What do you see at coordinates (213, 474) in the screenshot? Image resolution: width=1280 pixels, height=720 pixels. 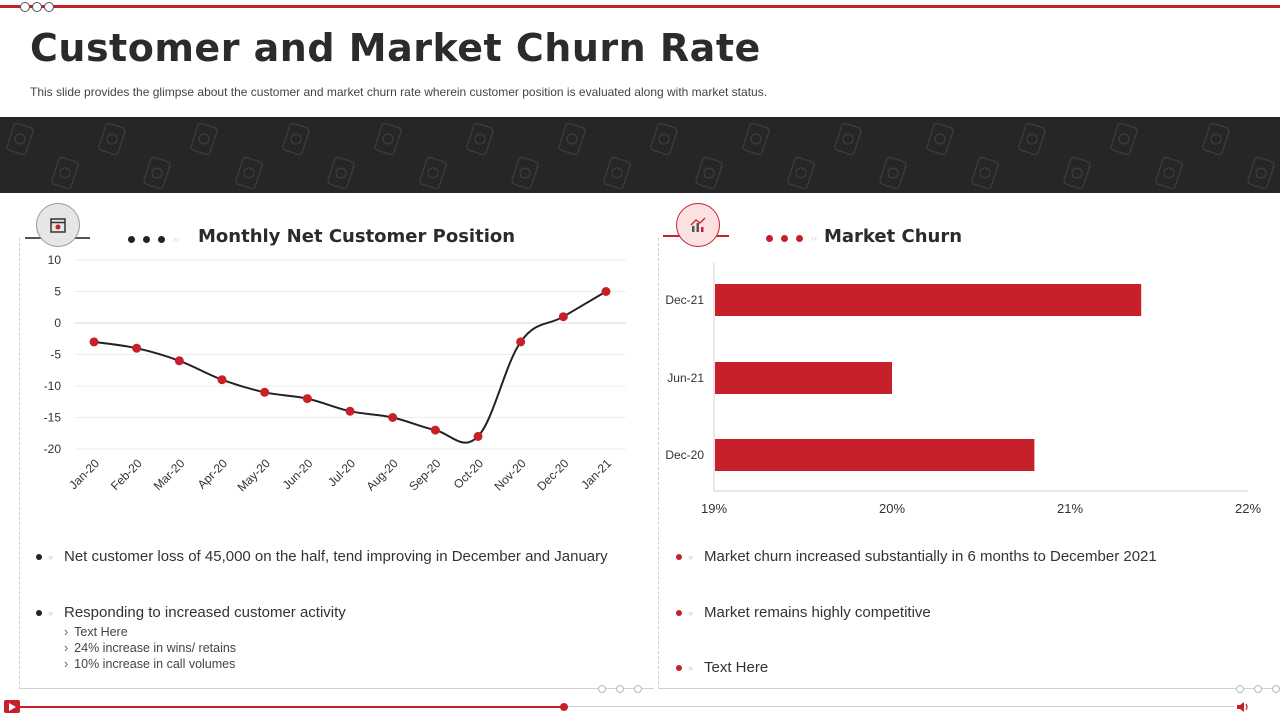 I see `x-tick-label: Apr-20` at bounding box center [213, 474].